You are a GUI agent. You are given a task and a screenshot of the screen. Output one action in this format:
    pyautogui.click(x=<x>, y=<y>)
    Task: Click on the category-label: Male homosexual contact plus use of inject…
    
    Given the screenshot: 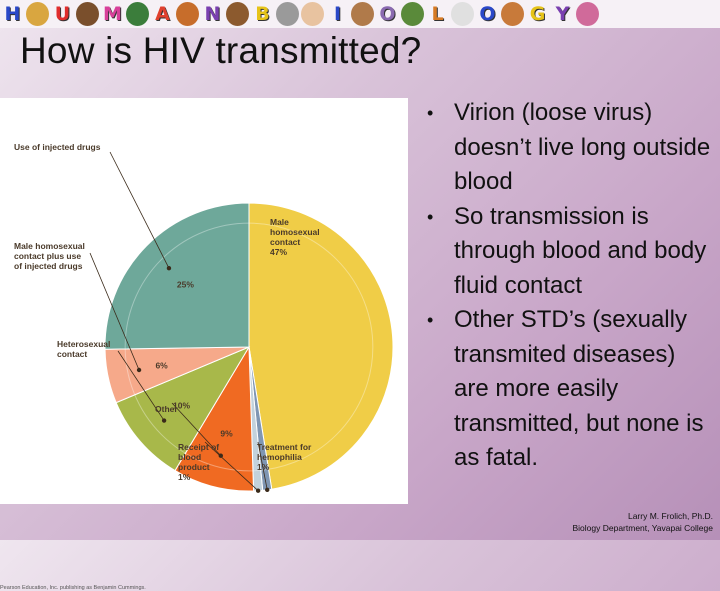 What is the action you would take?
    pyautogui.click(x=49, y=256)
    